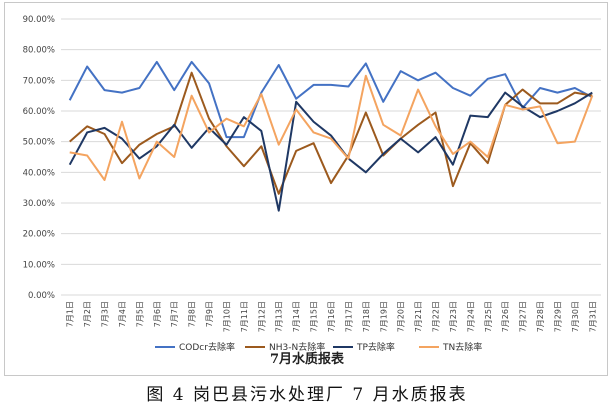 Image resolution: width=614 pixels, height=415 pixels. What do you see at coordinates (192, 314) in the screenshot?
I see `x-tick-label: 7月8日` at bounding box center [192, 314].